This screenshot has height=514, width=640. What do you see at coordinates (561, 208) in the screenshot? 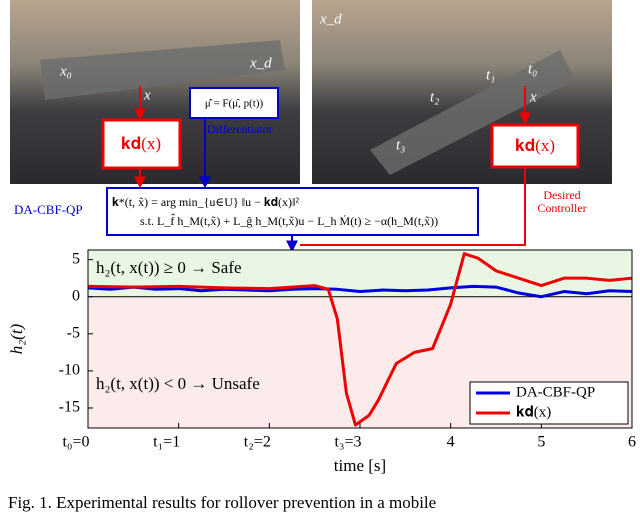
I see `desired-label: Controller` at bounding box center [561, 208].